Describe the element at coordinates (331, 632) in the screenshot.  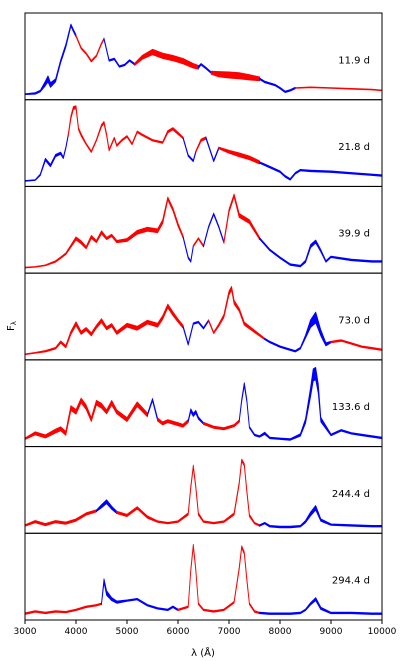
I see `x-tick-label: 9000` at that location.